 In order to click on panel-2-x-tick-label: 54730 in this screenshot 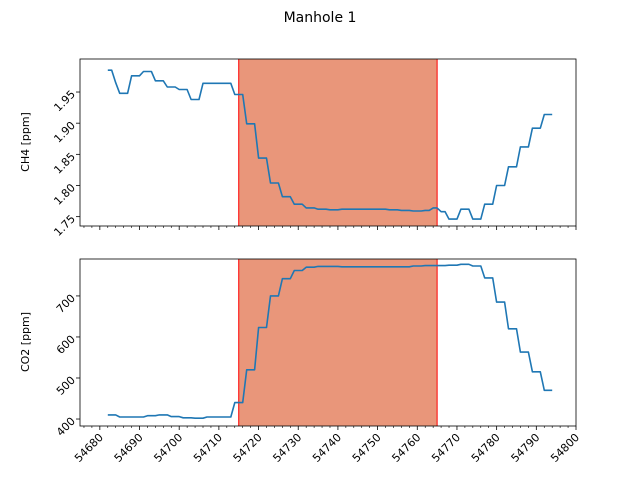, I will do `click(287, 448)`.